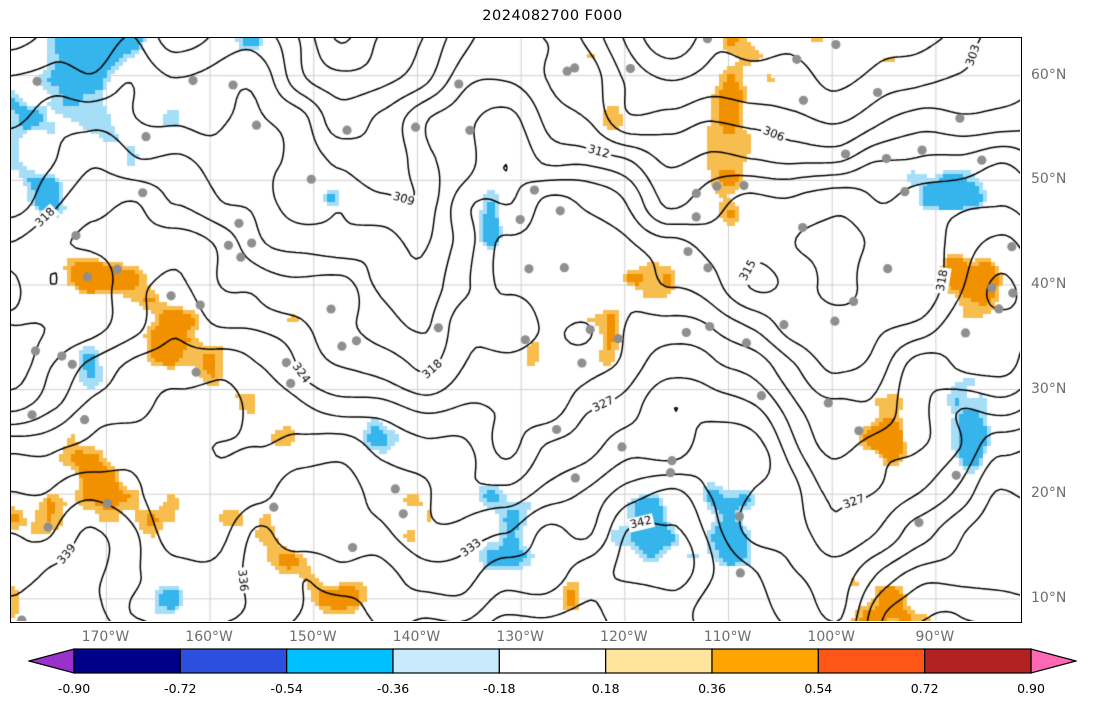 The height and width of the screenshot is (712, 1105). Describe the element at coordinates (727, 637) in the screenshot. I see `x-tick-label: 110°W` at that location.